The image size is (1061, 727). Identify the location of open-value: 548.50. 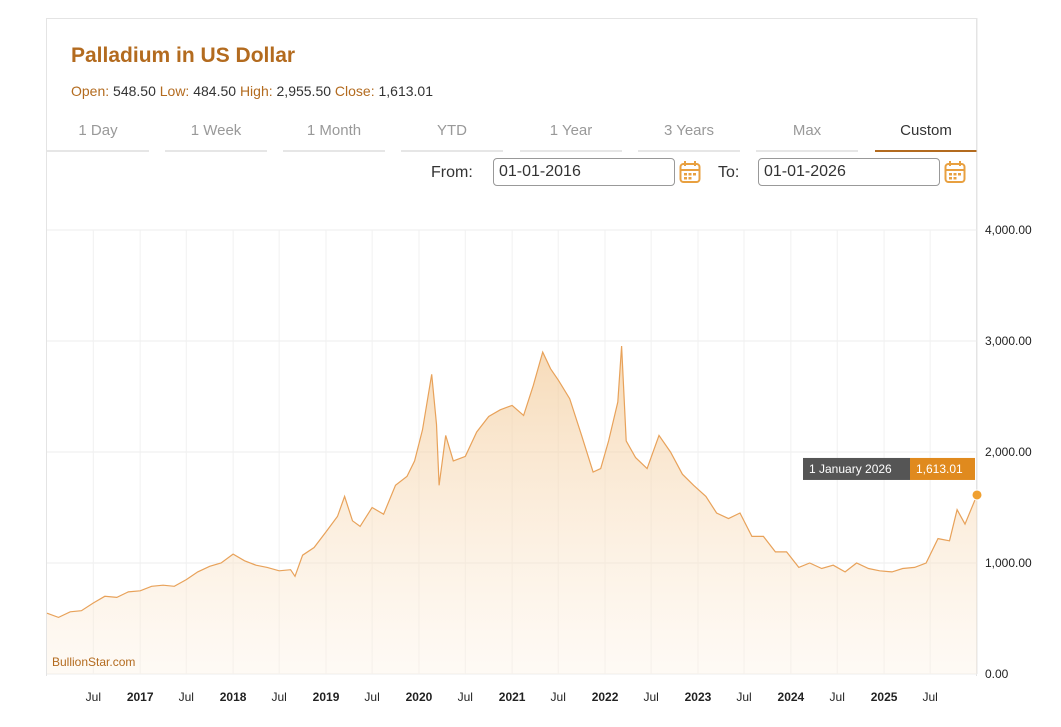
(134, 91).